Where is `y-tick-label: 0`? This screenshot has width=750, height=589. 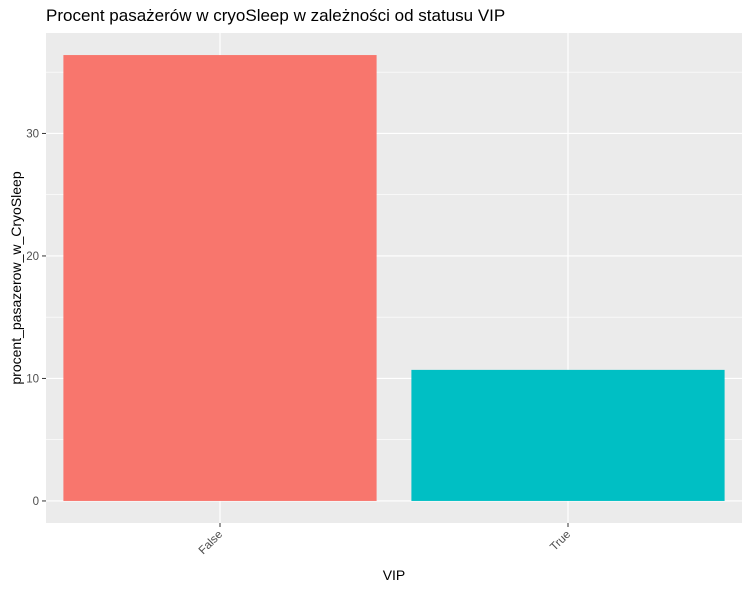 y-tick-label: 0 is located at coordinates (36, 502).